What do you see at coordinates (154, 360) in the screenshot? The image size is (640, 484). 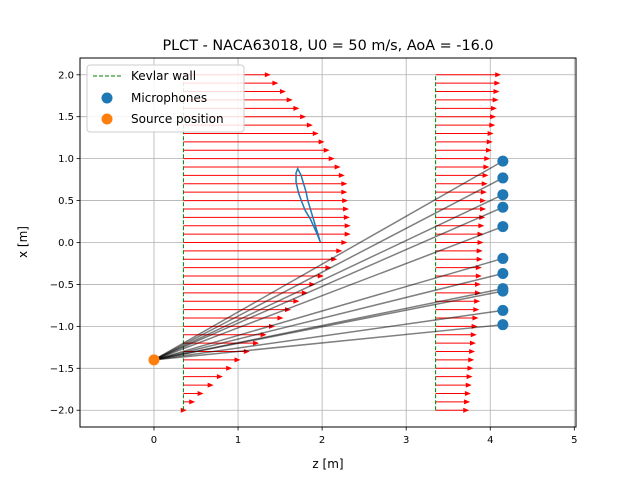 I see `source-position-point` at bounding box center [154, 360].